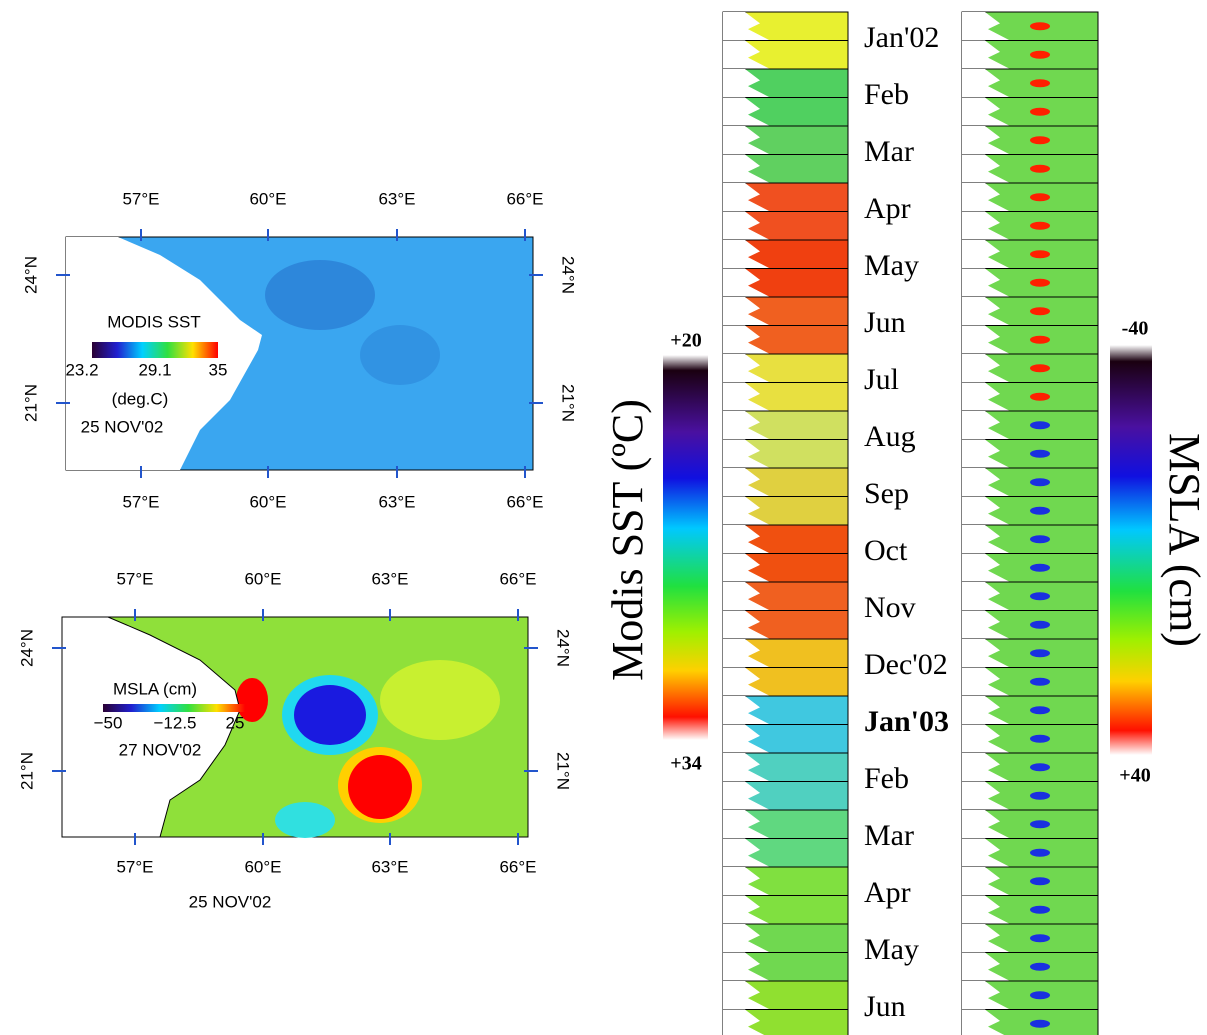 This screenshot has width=1207, height=1035. What do you see at coordinates (886, 493) in the screenshot?
I see `month-label: Sep` at bounding box center [886, 493].